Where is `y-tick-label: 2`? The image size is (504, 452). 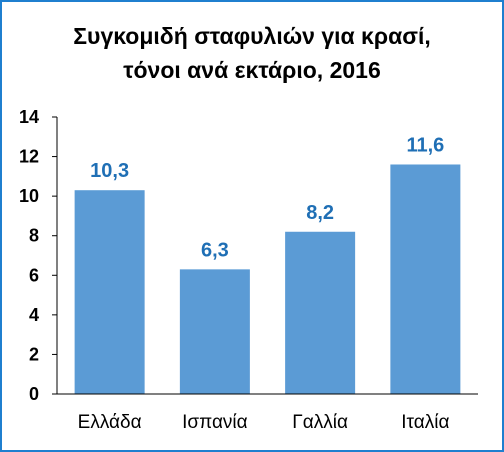
y-tick-label: 2 is located at coordinates (34, 354).